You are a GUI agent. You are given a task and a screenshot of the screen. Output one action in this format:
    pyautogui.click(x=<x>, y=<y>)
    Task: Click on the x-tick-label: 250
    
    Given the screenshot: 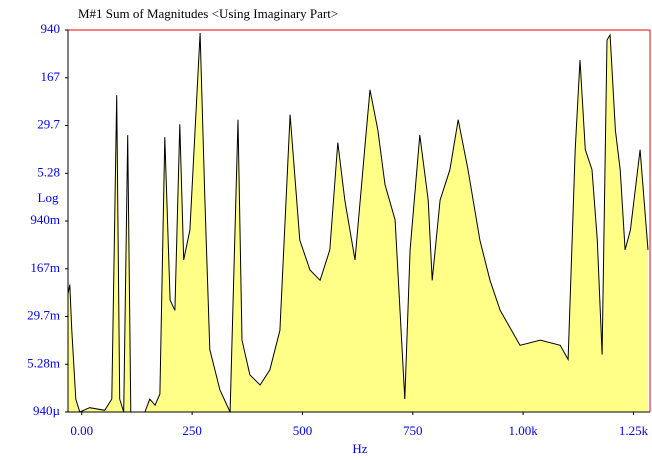 What is the action you would take?
    pyautogui.click(x=192, y=430)
    